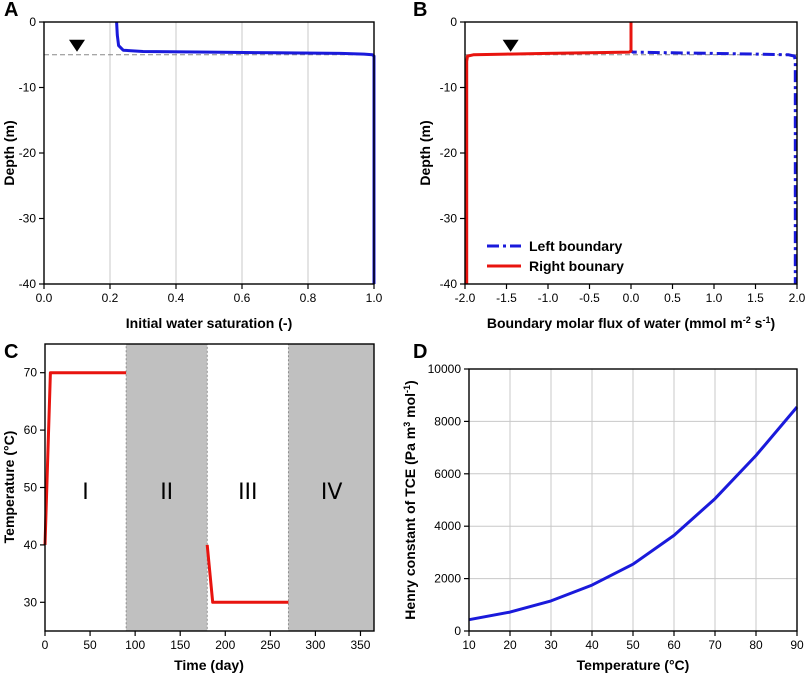 Image resolution: width=809 pixels, height=678 pixels. What do you see at coordinates (465, 298) in the screenshot?
I see `x-tick-label: -2.0` at bounding box center [465, 298].